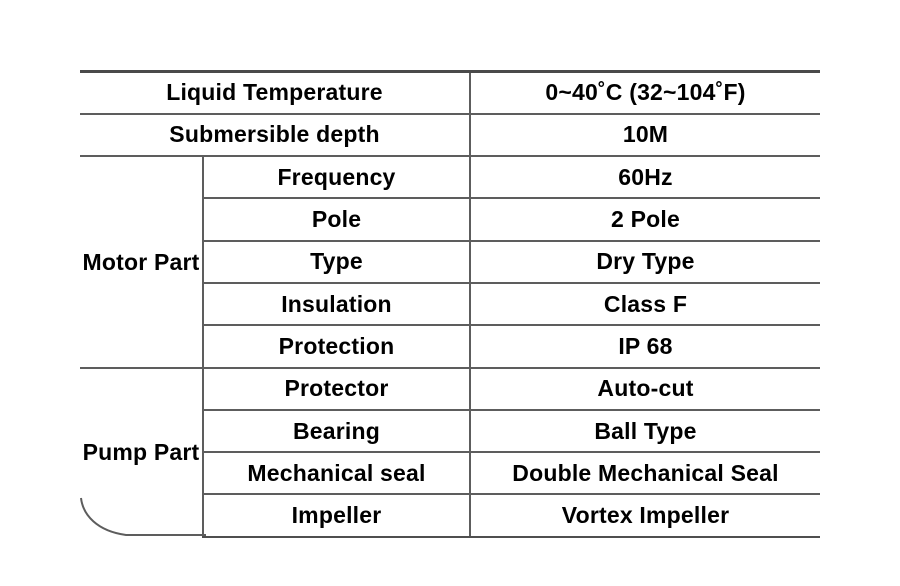  I want to click on table-row: Bearing Ball Type, so click(450, 431).